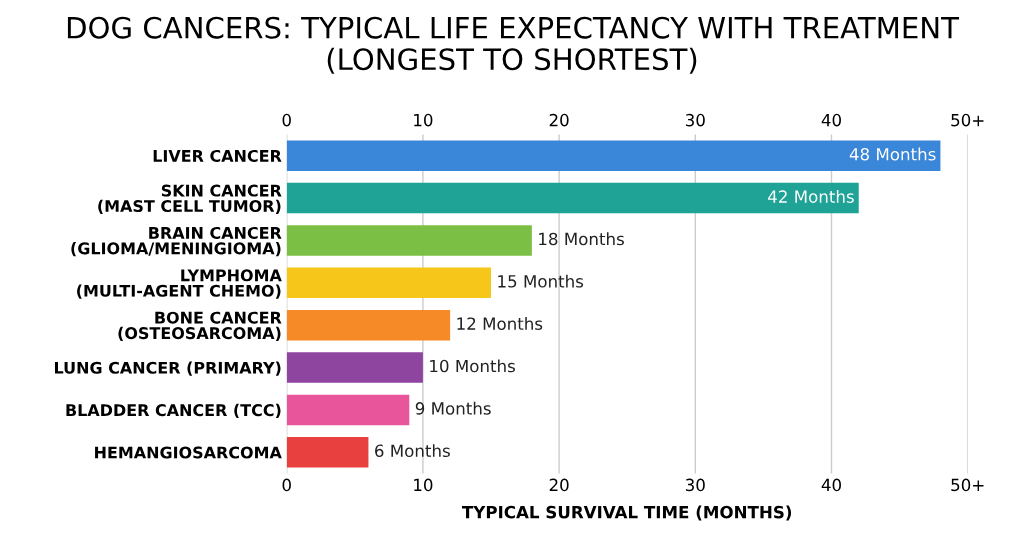  I want to click on x-tick-label: 50+, so click(967, 485).